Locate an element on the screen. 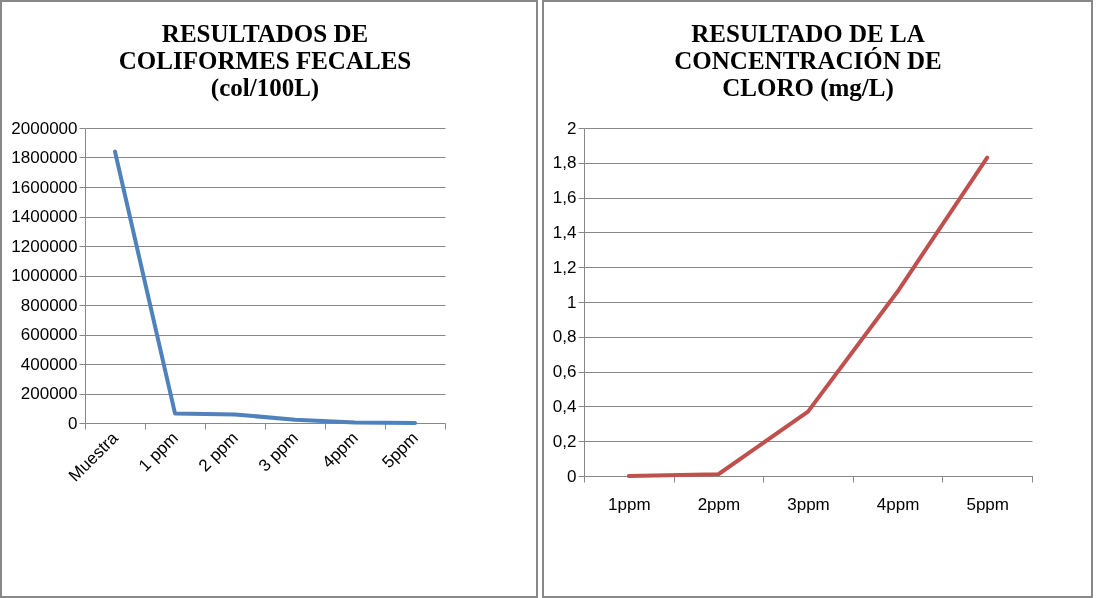 The height and width of the screenshot is (598, 1097). chart-title: RESULTADO DE LA CONCENTRACIÓN DE CLORO (mg/L) is located at coordinates (808, 61).